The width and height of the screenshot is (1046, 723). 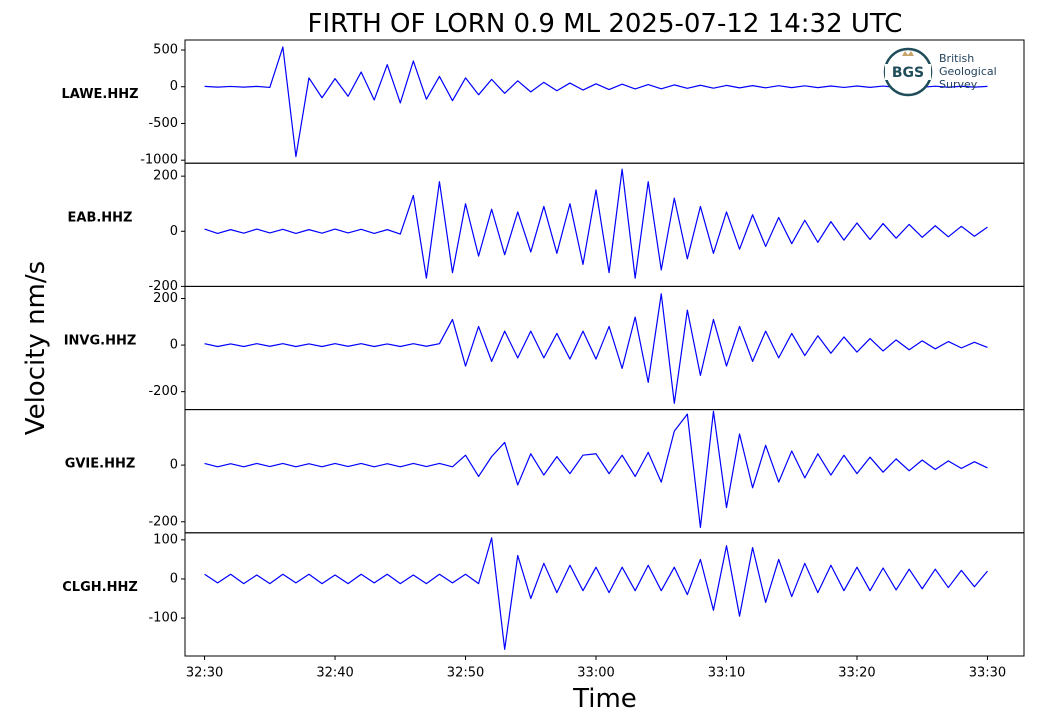 What do you see at coordinates (604, 699) in the screenshot?
I see `x-axis-label: Time` at bounding box center [604, 699].